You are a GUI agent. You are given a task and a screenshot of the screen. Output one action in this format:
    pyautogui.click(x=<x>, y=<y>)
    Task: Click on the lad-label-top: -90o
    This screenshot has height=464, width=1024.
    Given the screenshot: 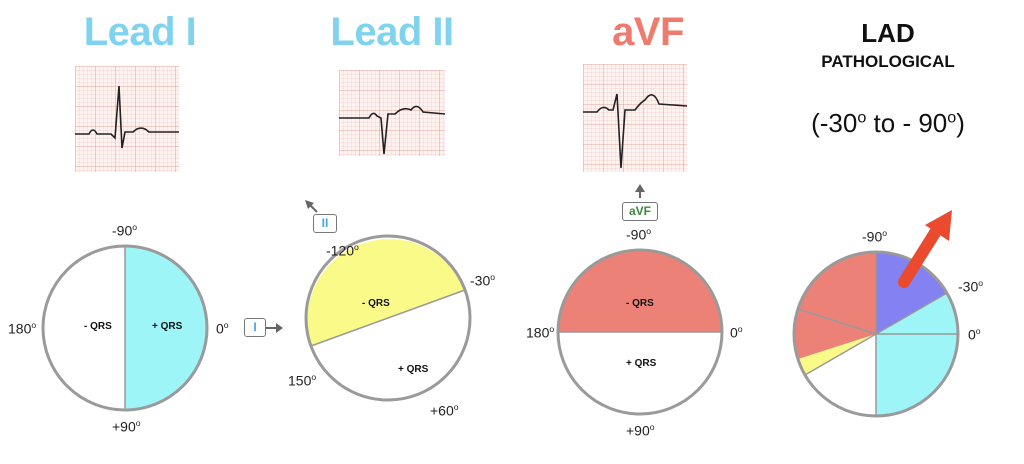 What is the action you would take?
    pyautogui.click(x=875, y=236)
    